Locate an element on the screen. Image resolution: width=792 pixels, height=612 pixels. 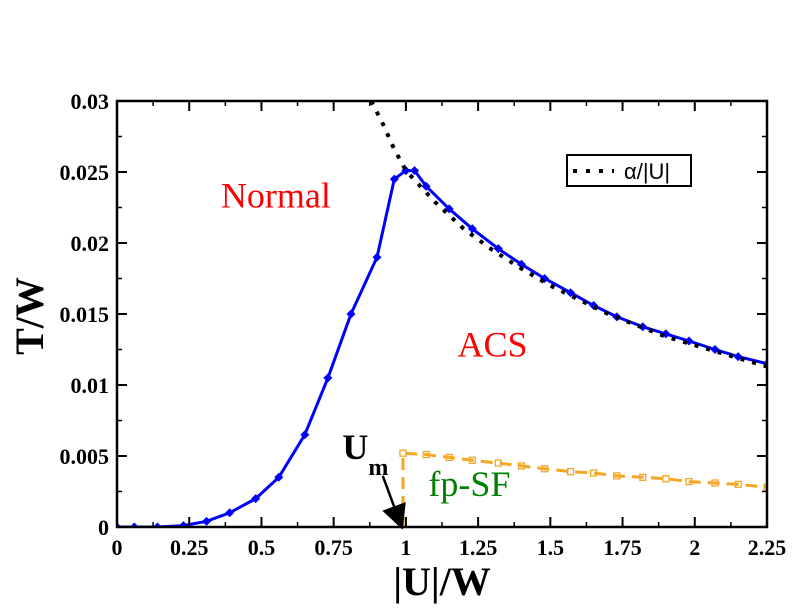
y-tick-label: 0.005 is located at coordinates (85, 456).